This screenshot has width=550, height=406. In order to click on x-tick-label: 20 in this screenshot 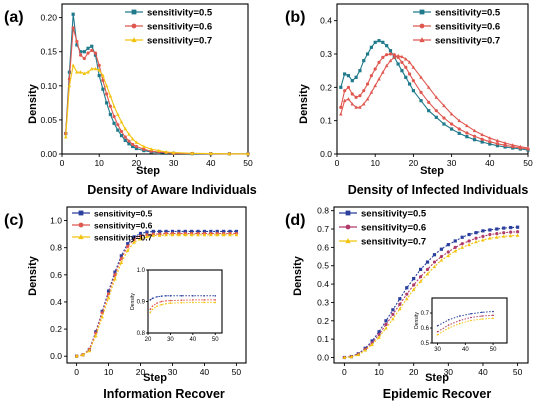, I will do `click(137, 163)`.